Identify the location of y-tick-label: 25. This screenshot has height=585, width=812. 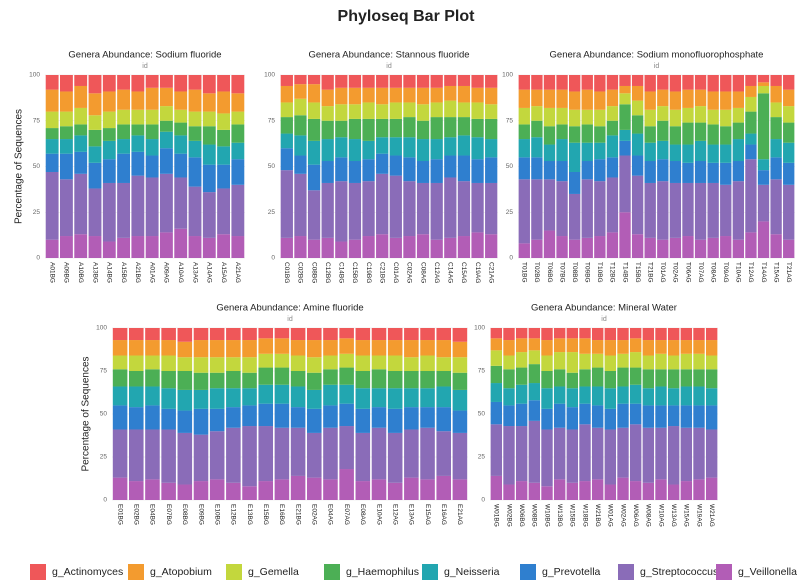
(104, 457).